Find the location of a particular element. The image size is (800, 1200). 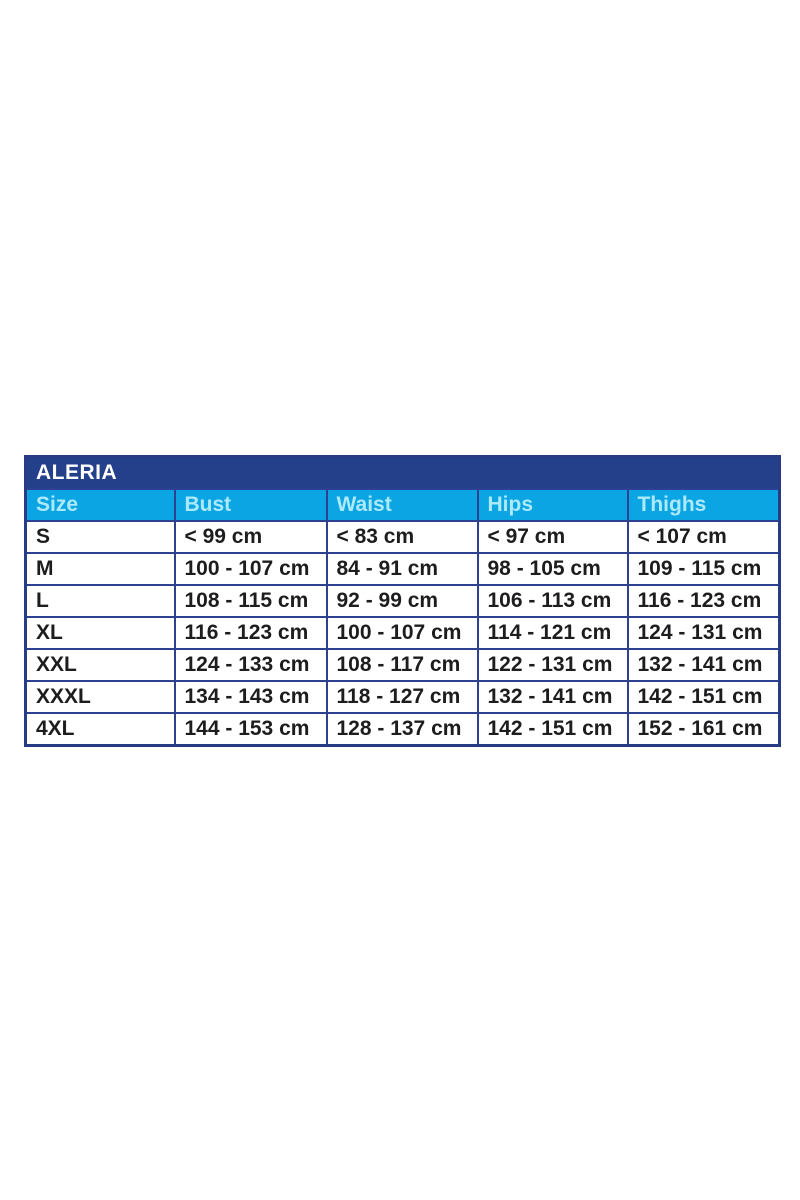

hips-cell: 114 - 121 cm is located at coordinates (552, 633).